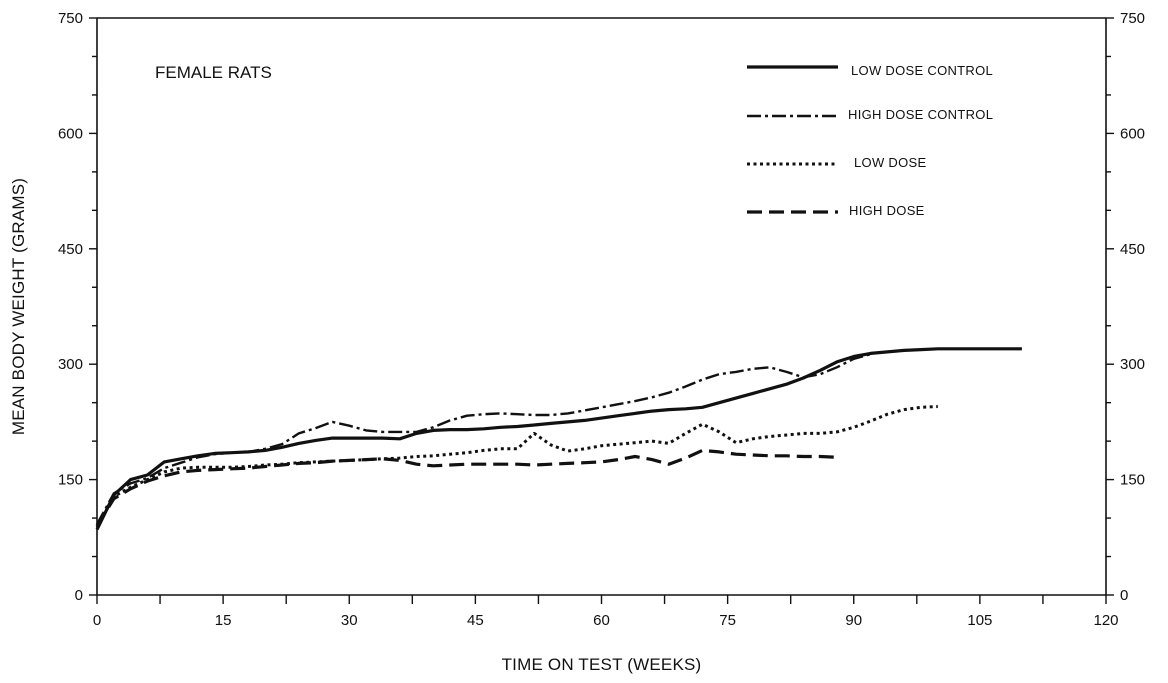 Image resolution: width=1168 pixels, height=683 pixels. Describe the element at coordinates (1132, 480) in the screenshot. I see `y-tick-label-right: 150` at that location.